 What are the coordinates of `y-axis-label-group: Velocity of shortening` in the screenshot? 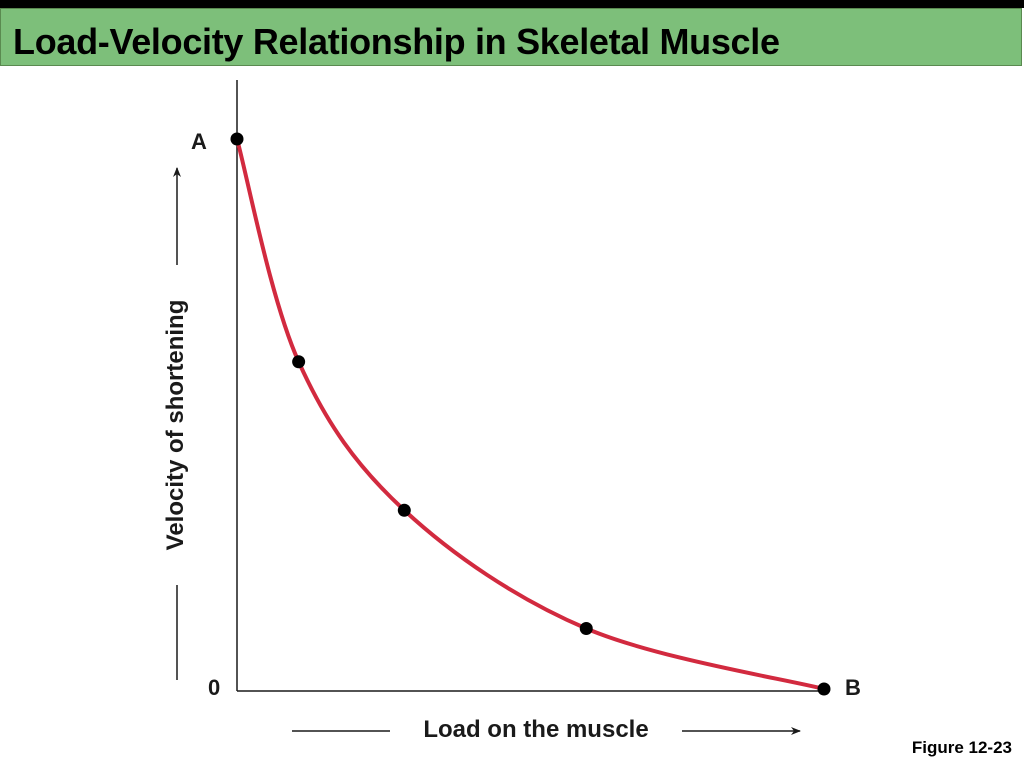 It's located at (175, 425).